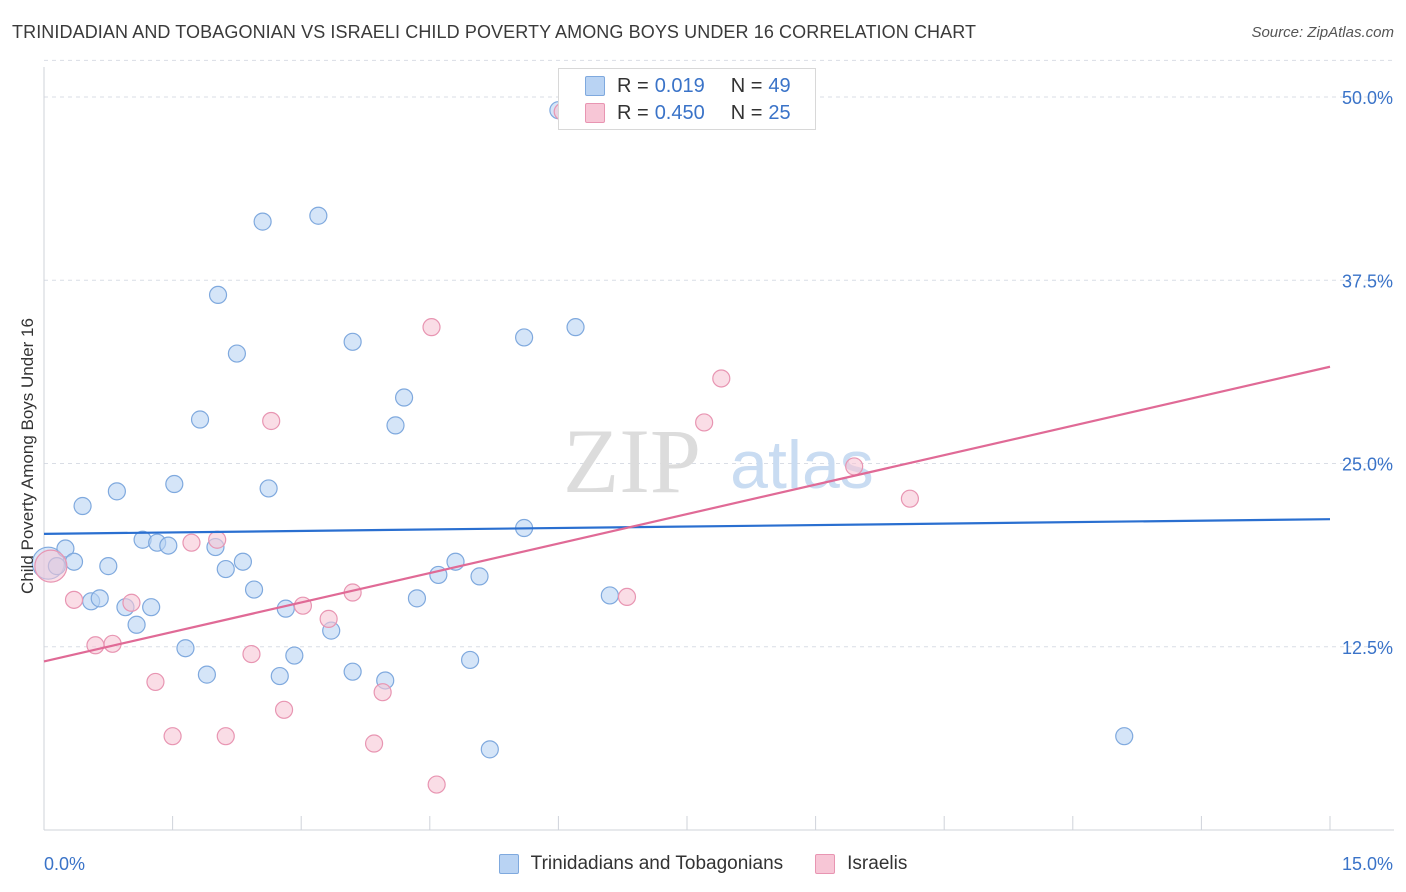 This screenshot has width=1406, height=892. I want to click on x-tick-labels: 0.0% 15.0%, so click(718, 864).